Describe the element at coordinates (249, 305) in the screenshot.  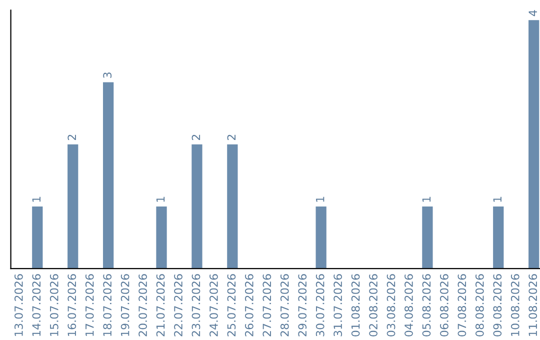
I see `x-tick-label: 26.07.2026` at that location.